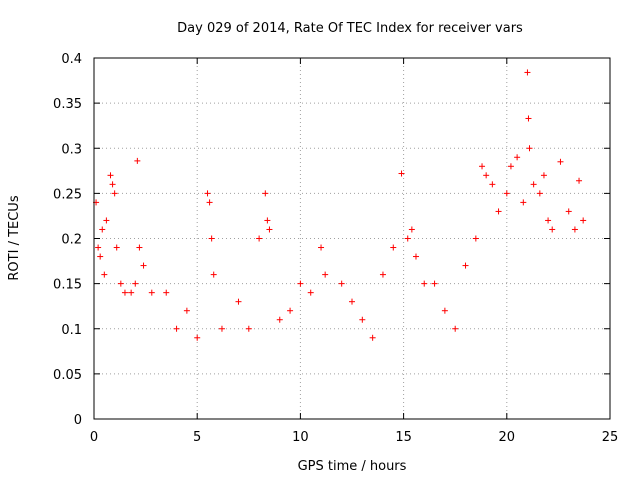  I want to click on y-tick-label: 0, so click(78, 420).